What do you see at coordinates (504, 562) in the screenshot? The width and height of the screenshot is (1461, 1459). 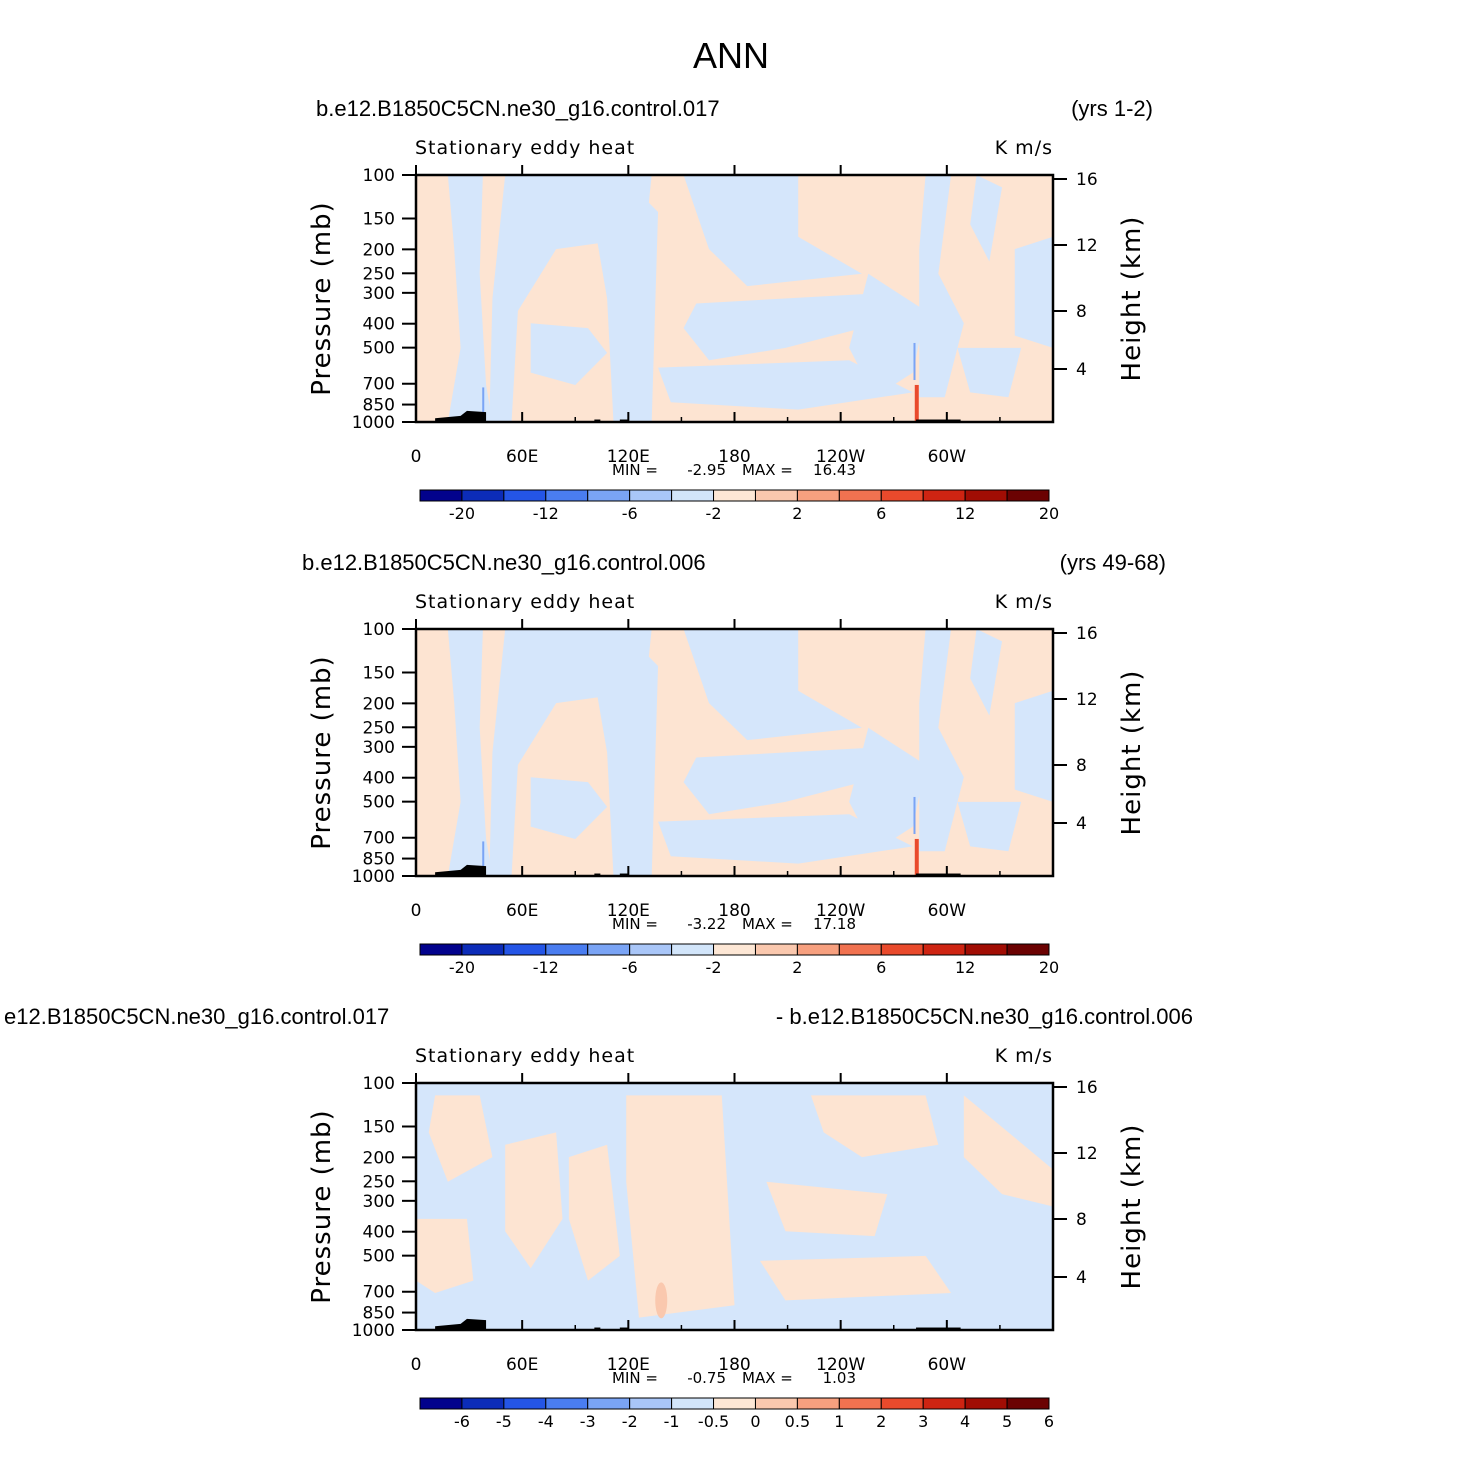 I see `case-title: b.e12.B1850C5CN.ne30_g16.control.006` at bounding box center [504, 562].